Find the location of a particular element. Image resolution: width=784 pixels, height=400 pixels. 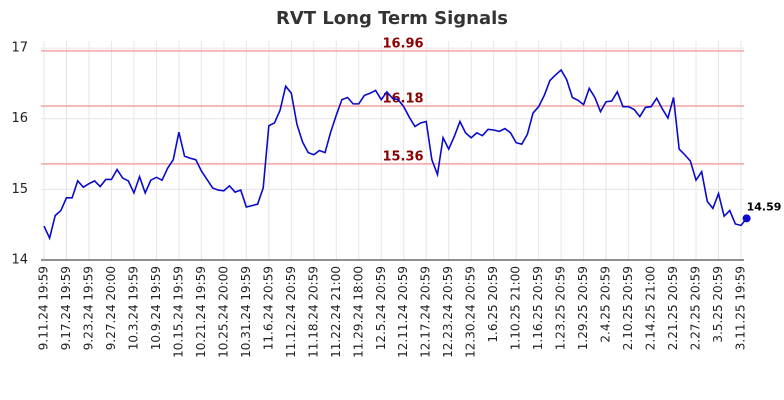

y-tick-label: 16 is located at coordinates (19, 118).